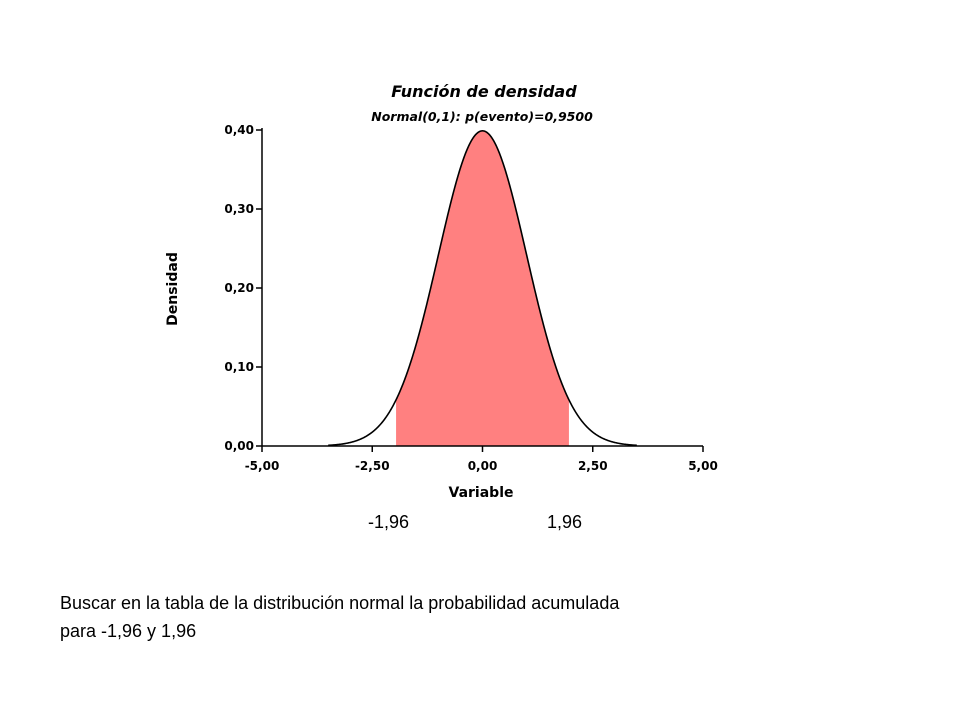 The image size is (960, 720). I want to click on y-tick-label: 0,20, so click(239, 288).